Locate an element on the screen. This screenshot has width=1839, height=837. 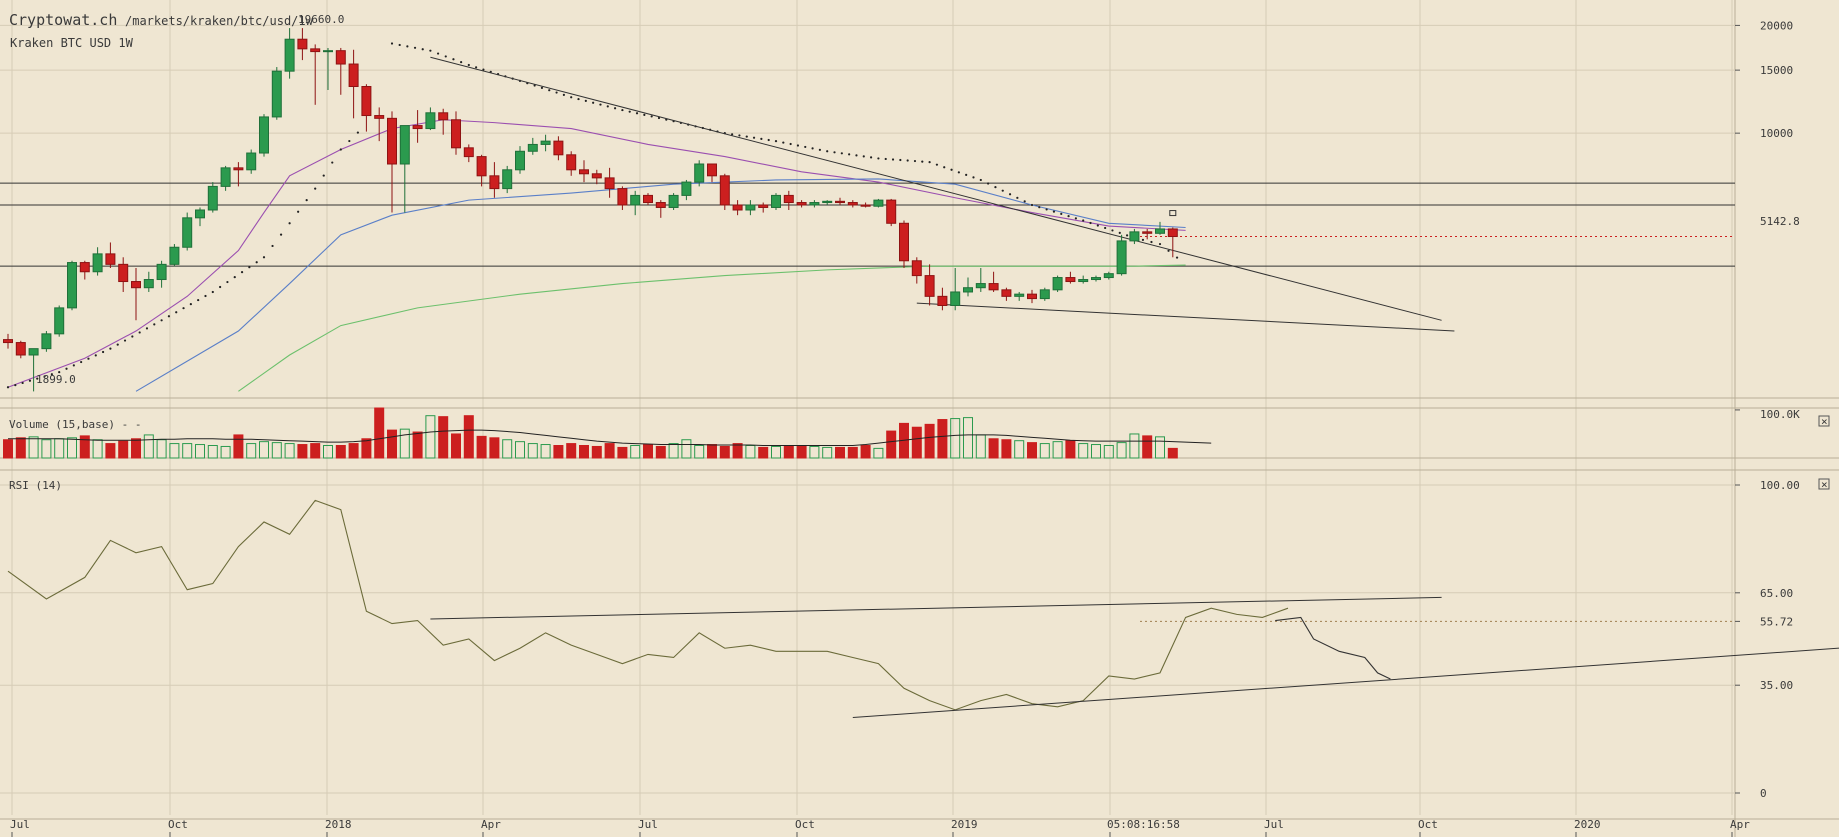
rsi-close-button: × is located at coordinates (1824, 484).